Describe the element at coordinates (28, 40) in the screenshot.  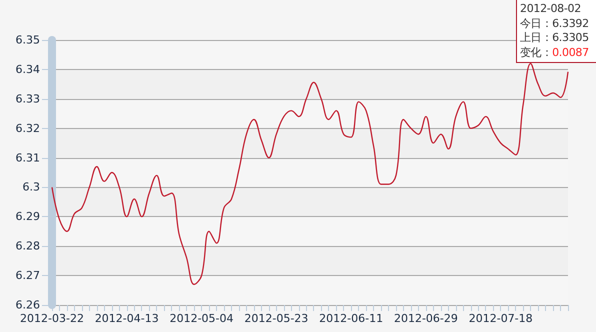
I see `y-tick-label: 6.35` at that location.